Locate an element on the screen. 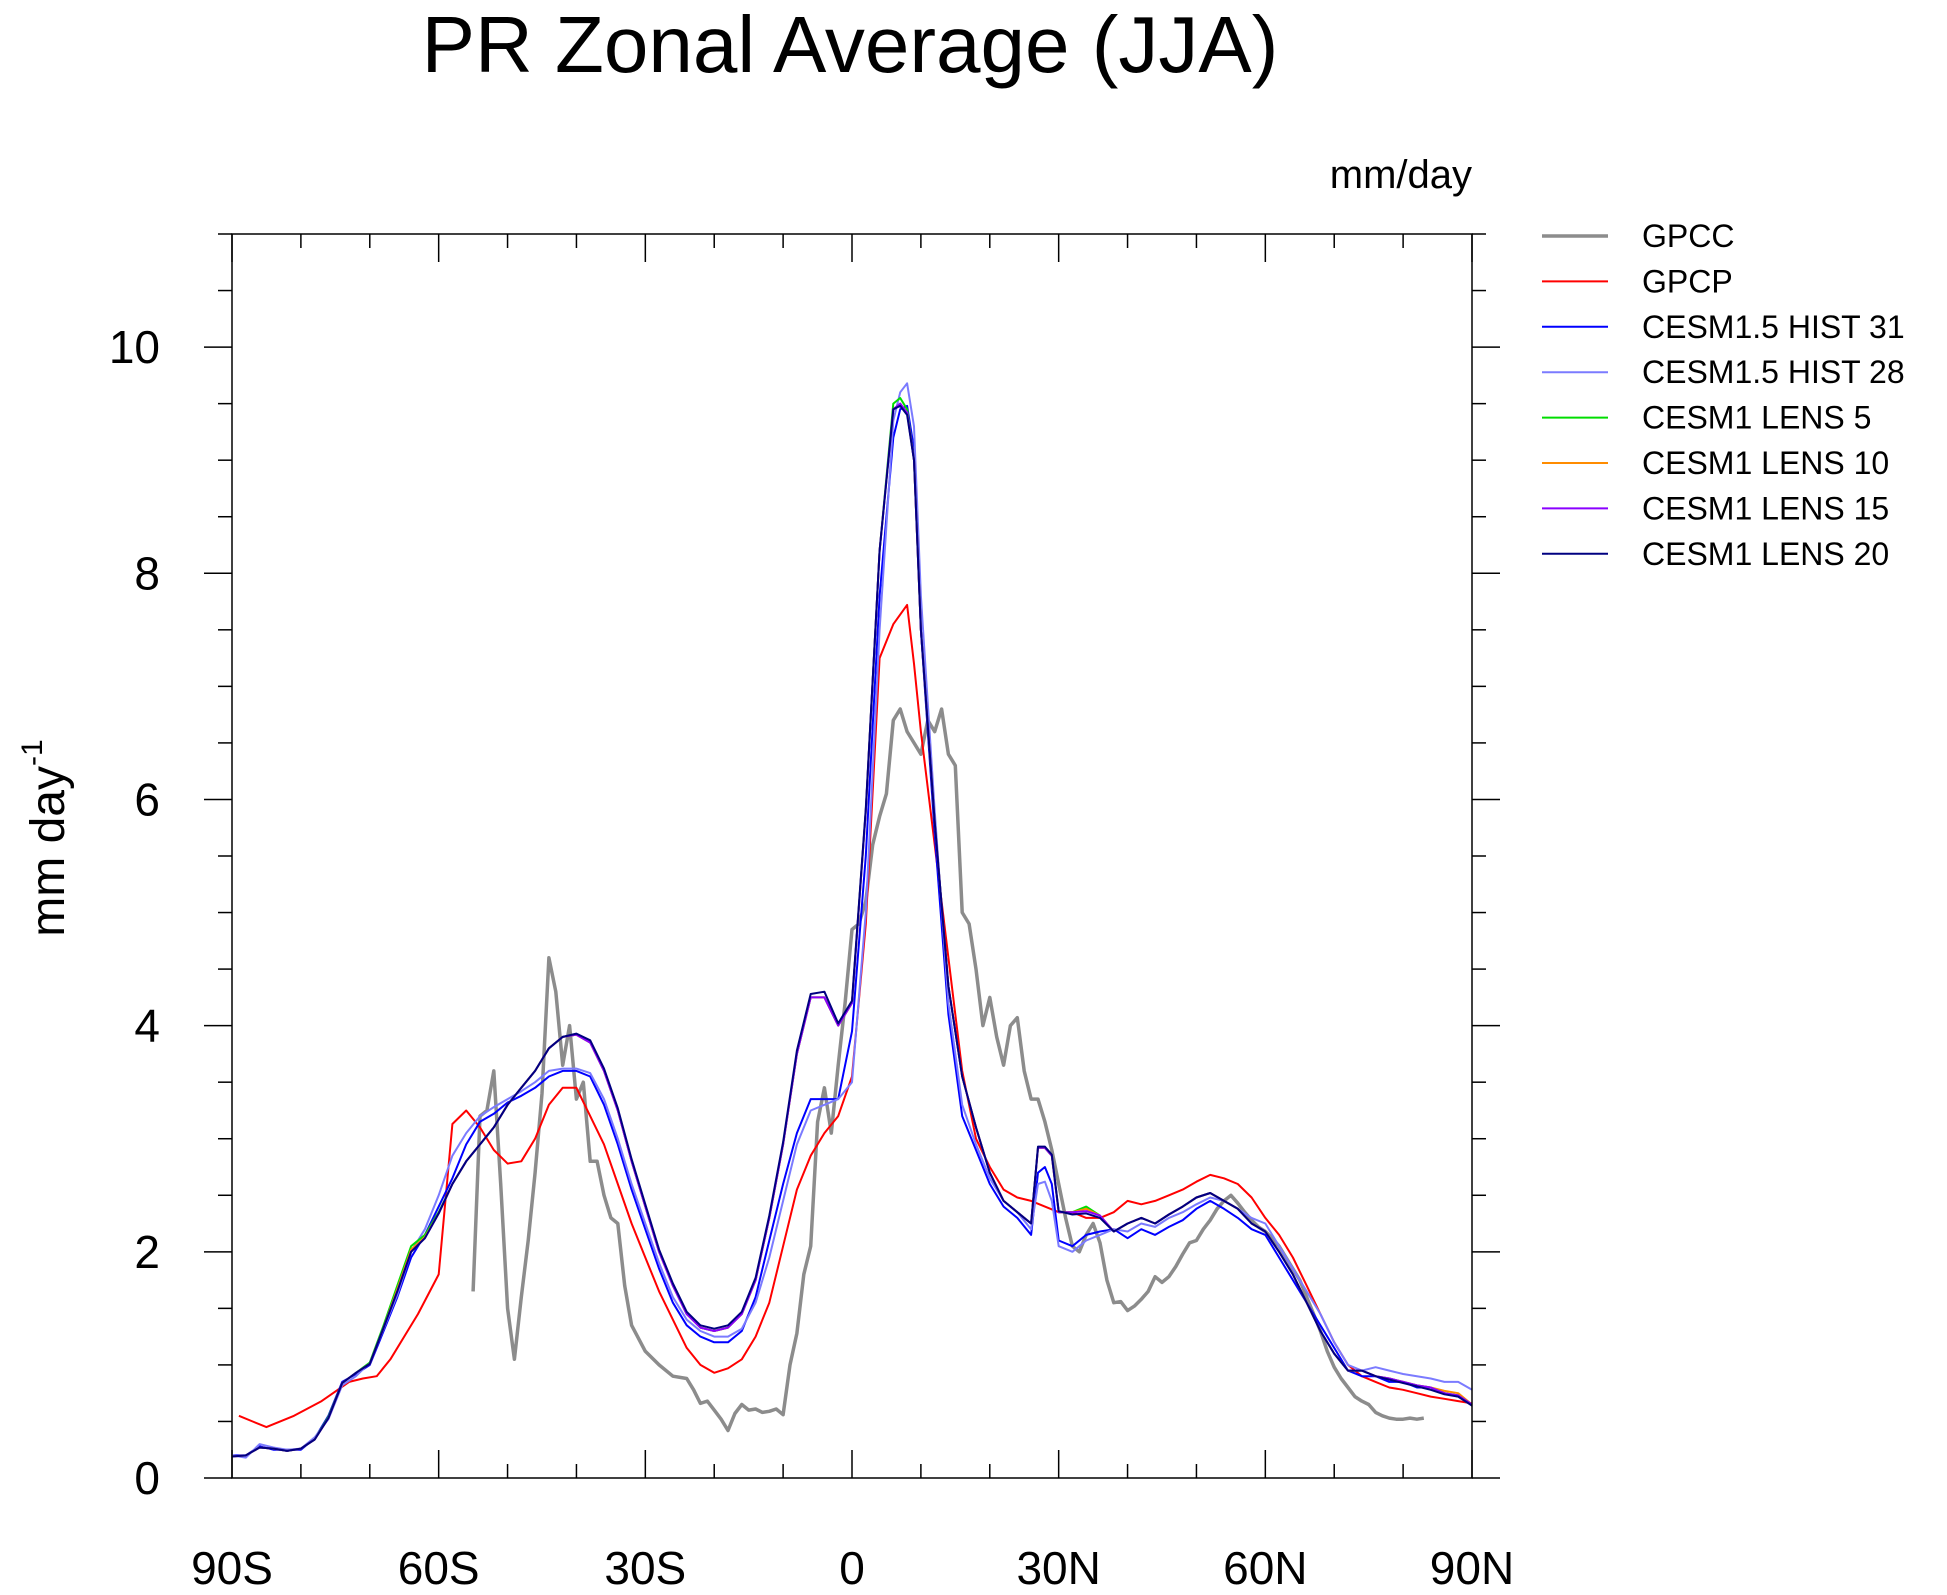  x-tick-label: 30S is located at coordinates (645, 1568).